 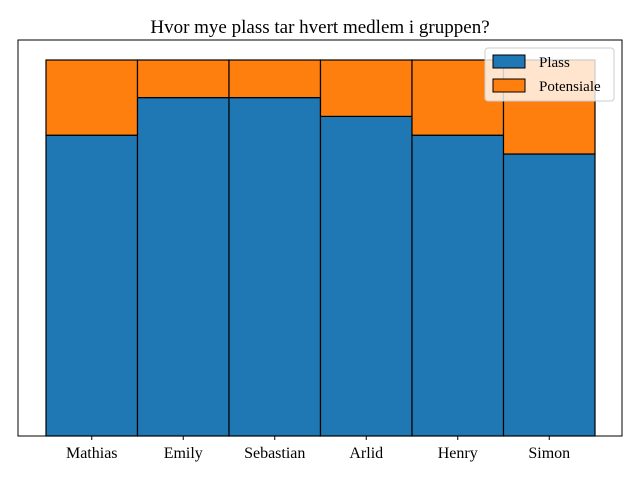 I want to click on x-tick-label: Henry, so click(x=458, y=453).